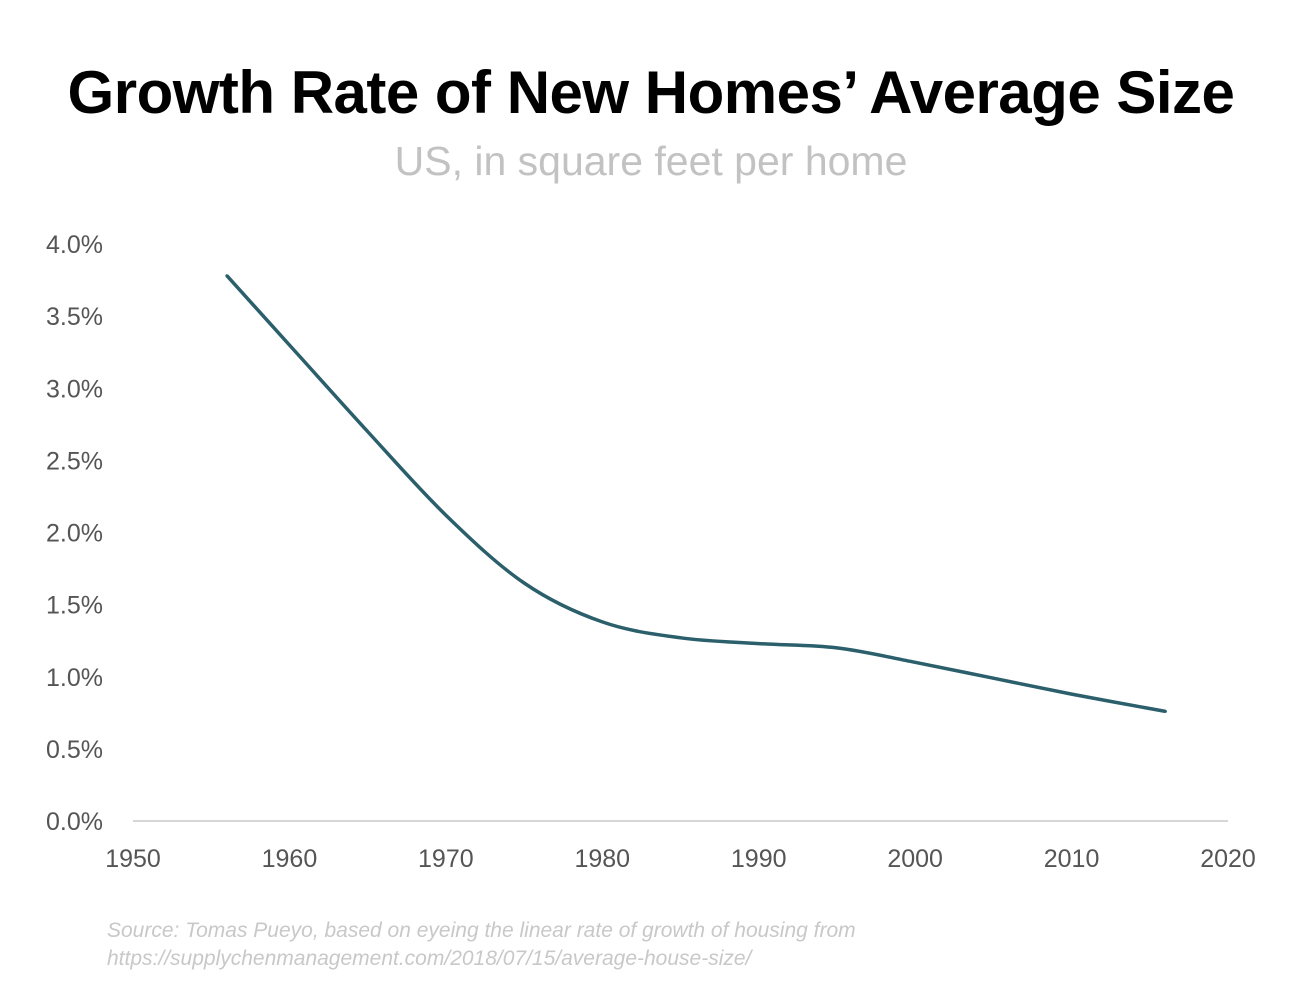  Describe the element at coordinates (290, 859) in the screenshot. I see `x-tick-label: 1960` at that location.